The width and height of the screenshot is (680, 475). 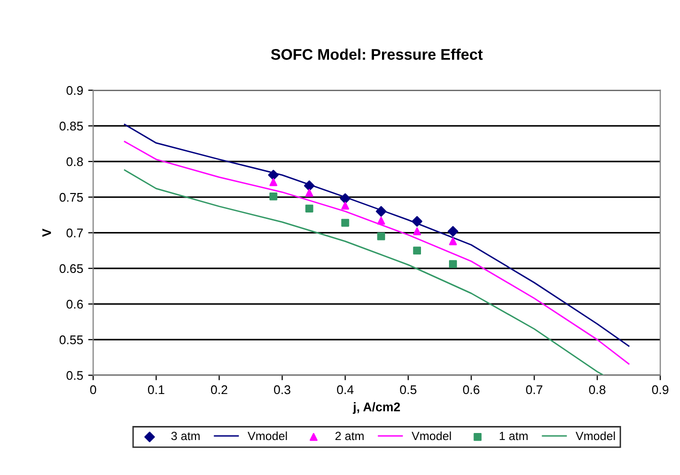 I want to click on y-tick-label: 0.65, so click(x=71, y=269).